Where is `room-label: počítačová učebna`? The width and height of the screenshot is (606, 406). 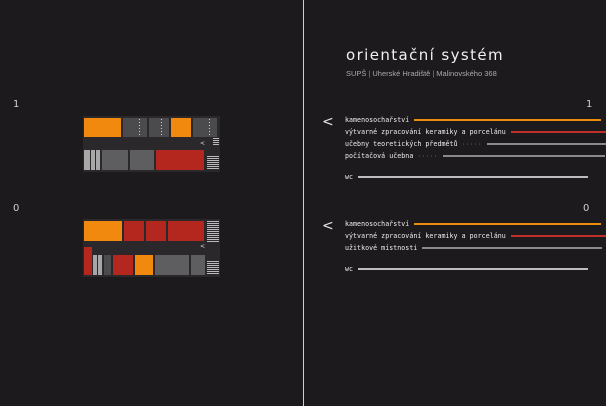 room-label: počítačová učebna is located at coordinates (379, 156).